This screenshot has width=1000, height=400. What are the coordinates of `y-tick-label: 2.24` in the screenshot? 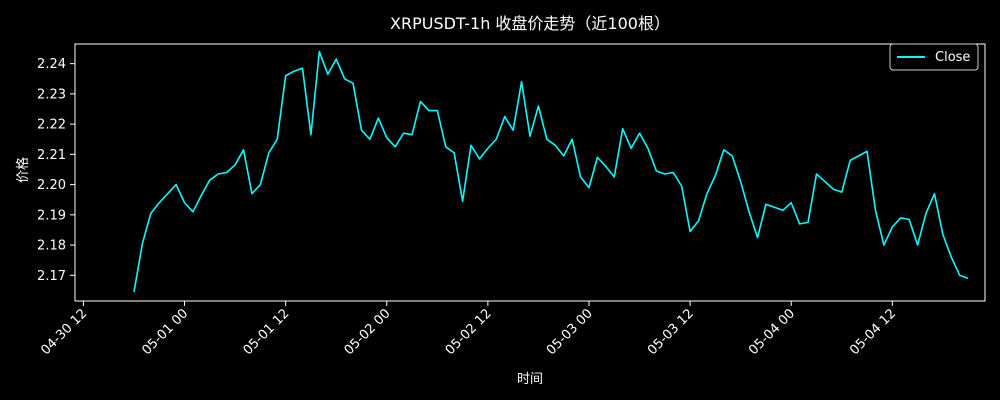 It's located at (51, 64).